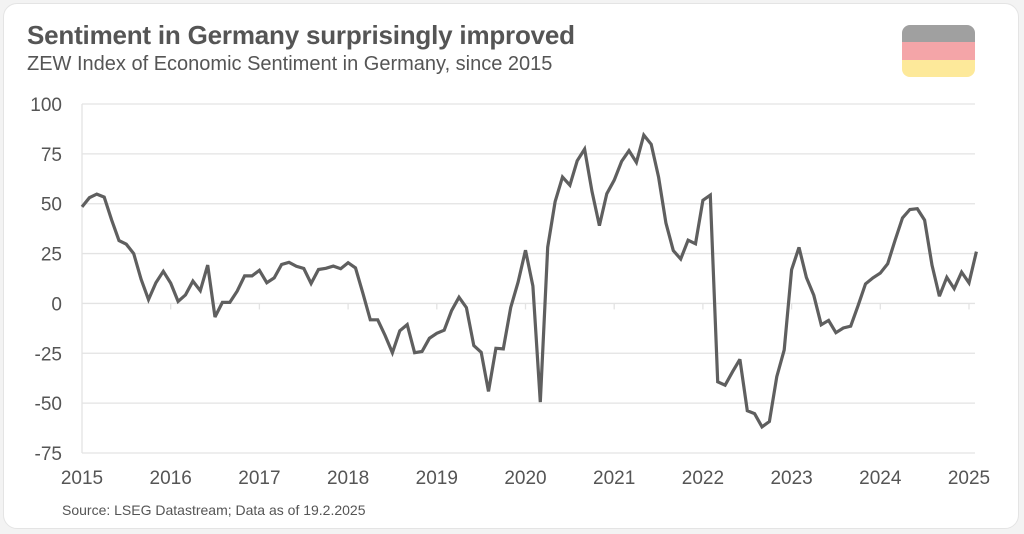 This screenshot has height=534, width=1024. Describe the element at coordinates (48, 404) in the screenshot. I see `y-tick-label: -50` at that location.